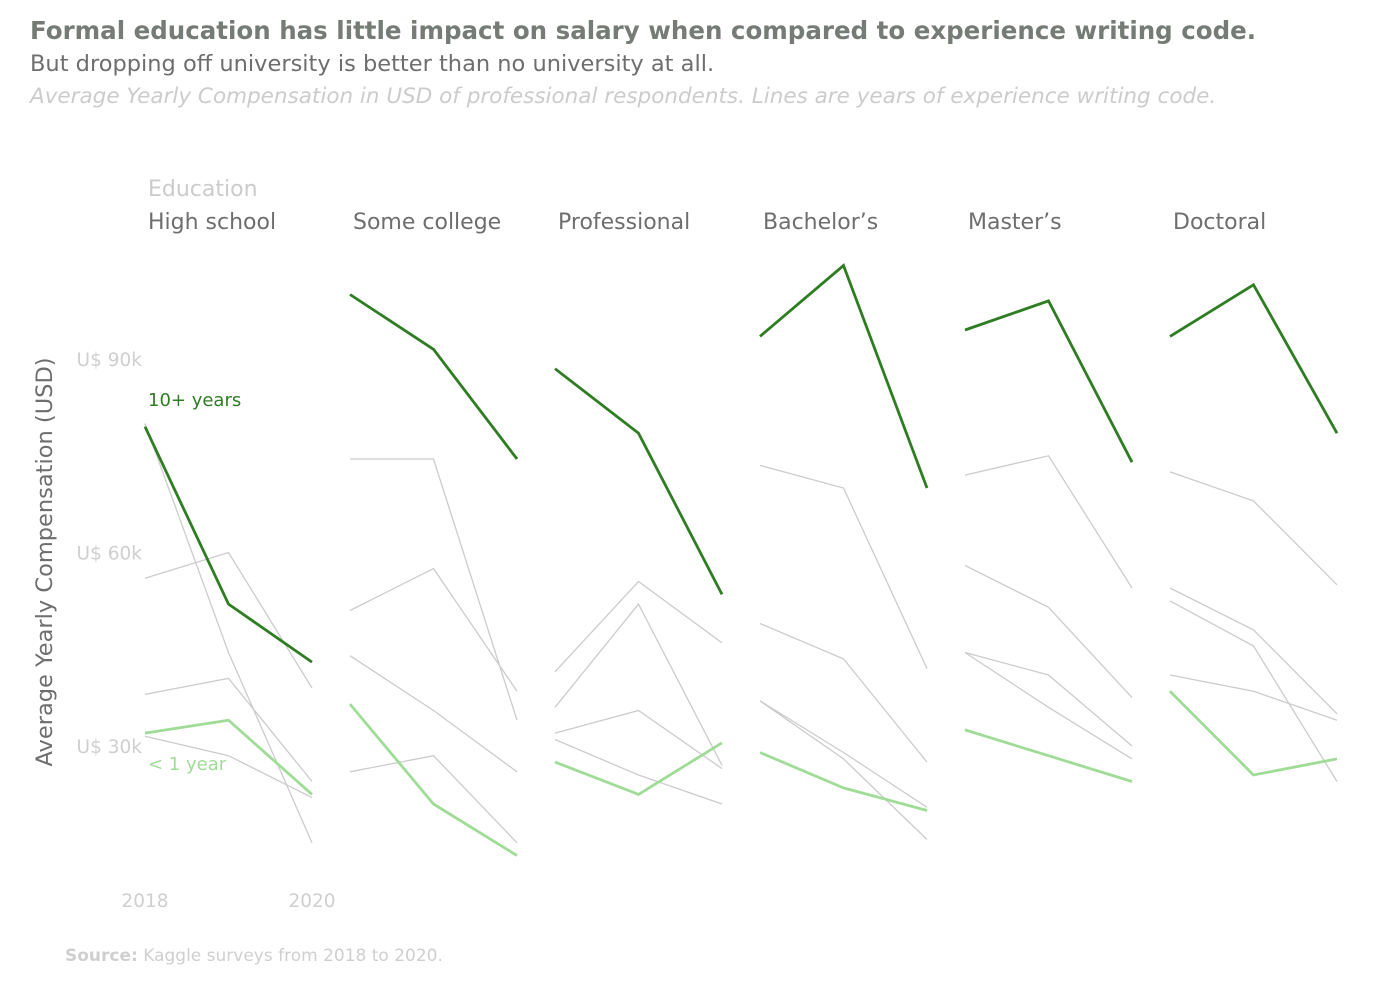  What do you see at coordinates (194, 400) in the screenshot?
I see `series-label-top: 10+ years` at bounding box center [194, 400].